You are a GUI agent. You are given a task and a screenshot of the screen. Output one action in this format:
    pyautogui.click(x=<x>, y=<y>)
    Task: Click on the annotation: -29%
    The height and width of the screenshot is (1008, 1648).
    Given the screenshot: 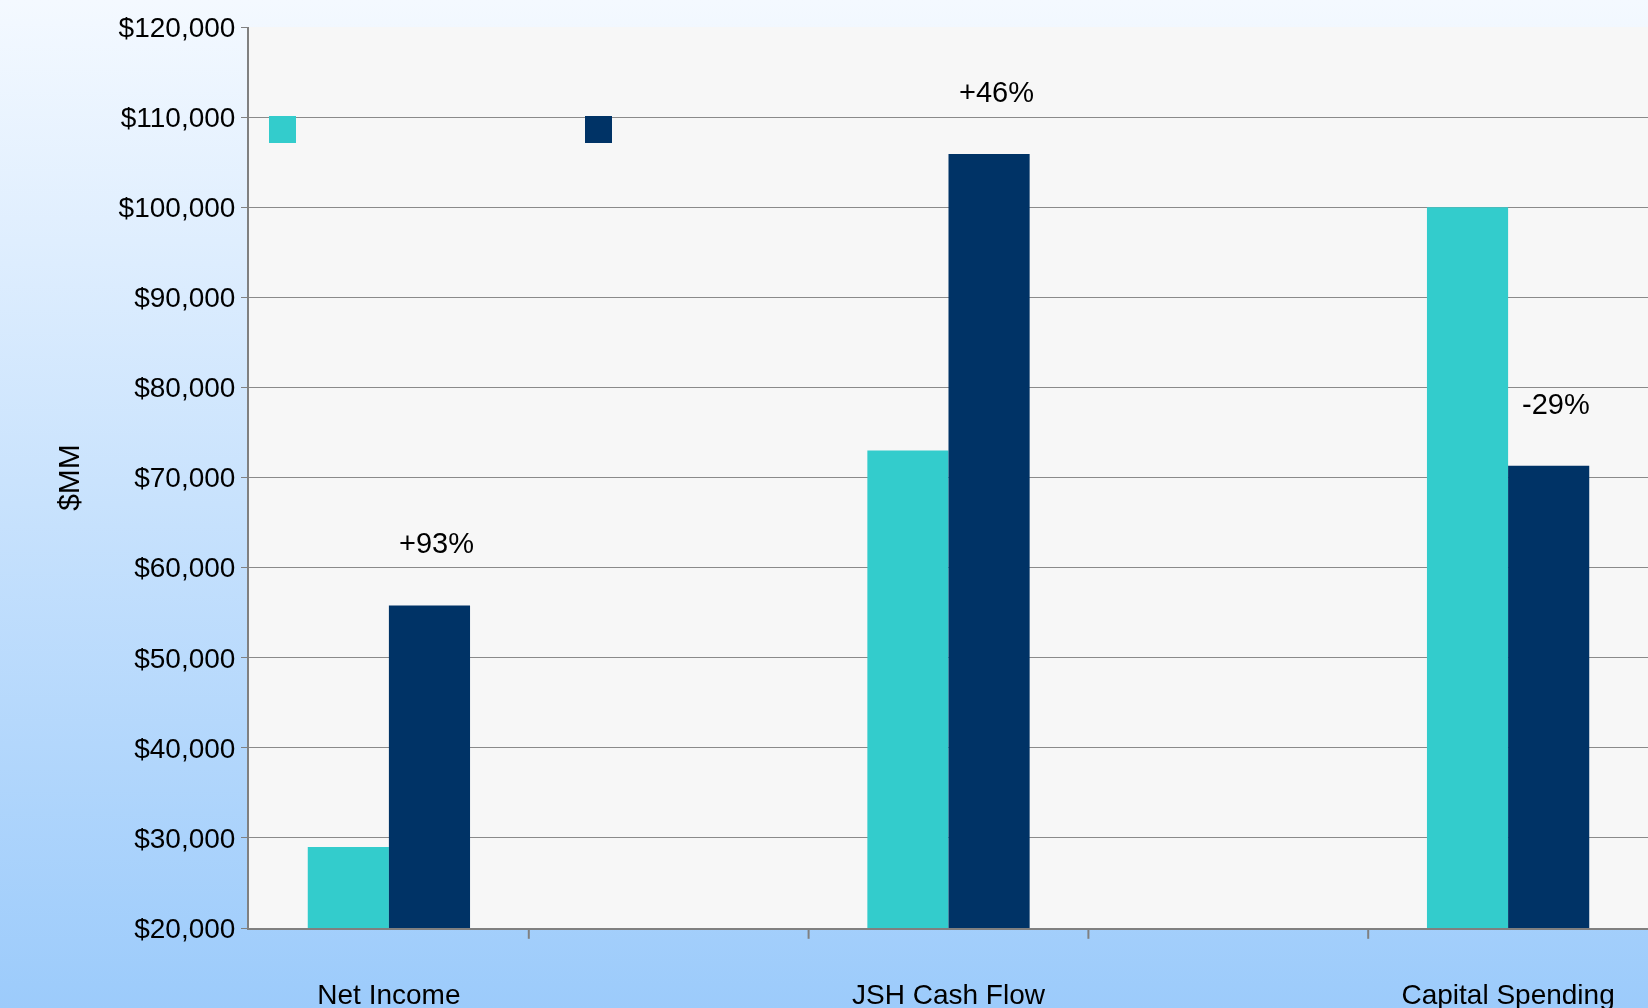 What is the action you would take?
    pyautogui.click(x=1556, y=404)
    